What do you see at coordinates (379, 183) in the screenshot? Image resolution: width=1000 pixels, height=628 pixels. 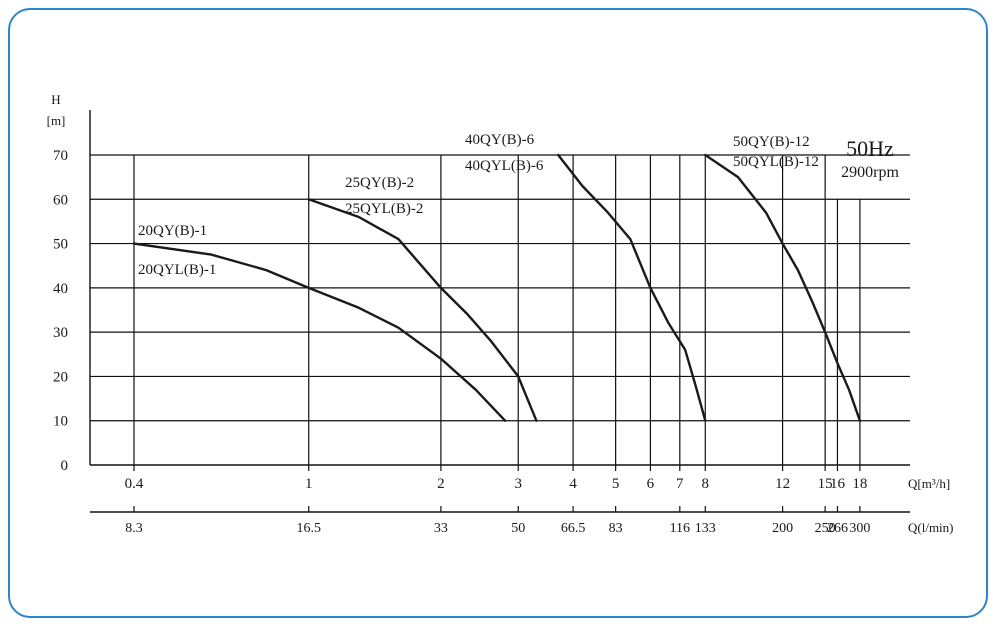 I see `series-label: 25QY(B)-2` at bounding box center [379, 183].